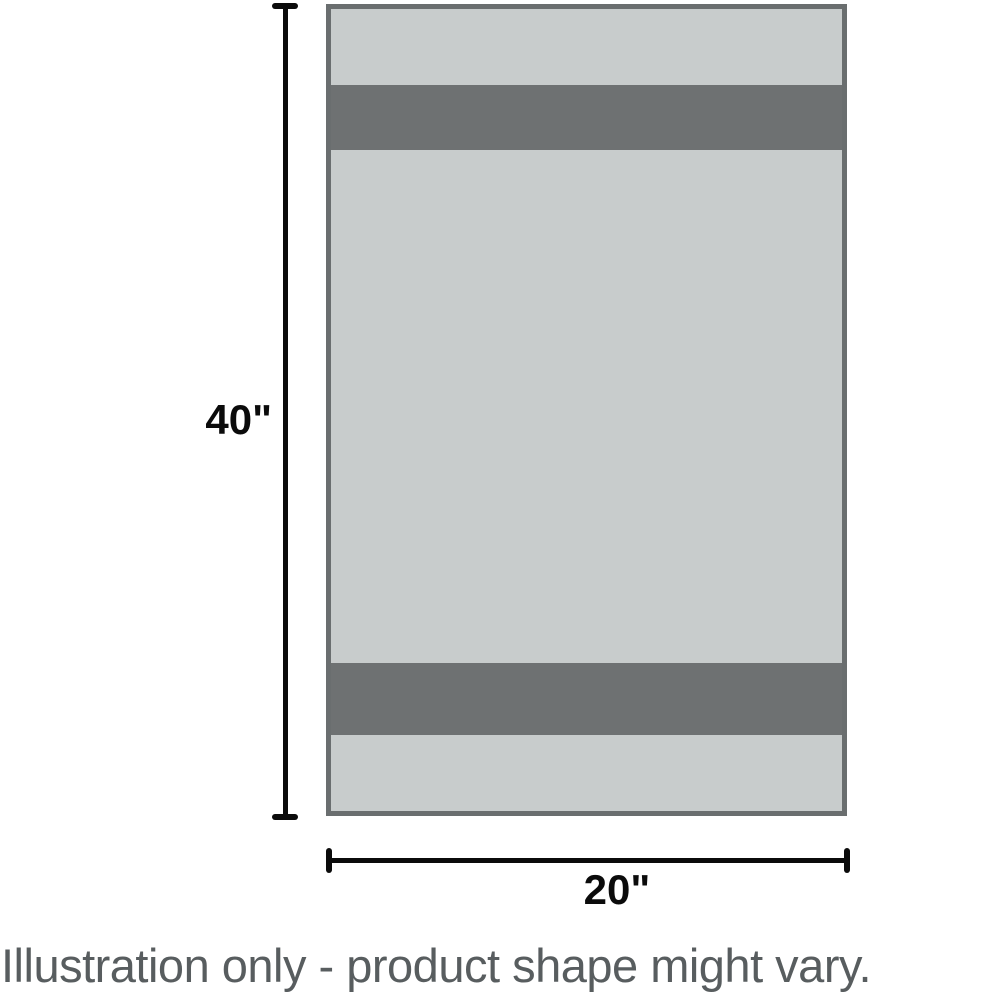 This screenshot has height=1000, width=983. Describe the element at coordinates (285, 817) in the screenshot. I see `height-dimension-bottom-cap` at that location.